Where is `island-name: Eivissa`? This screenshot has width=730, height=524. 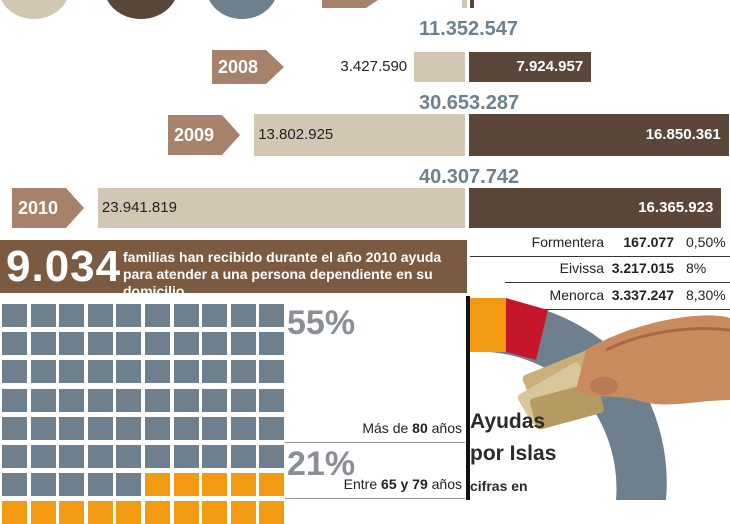
island-name: Eivissa is located at coordinates (581, 268).